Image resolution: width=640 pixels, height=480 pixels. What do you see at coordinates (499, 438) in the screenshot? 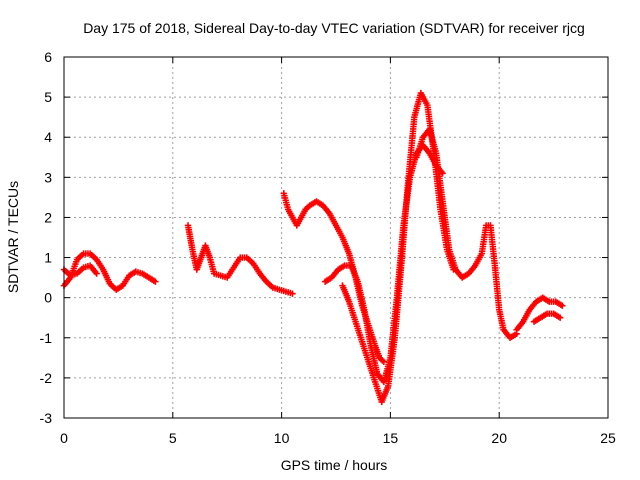
I see `x-tick-label: 20` at bounding box center [499, 438].